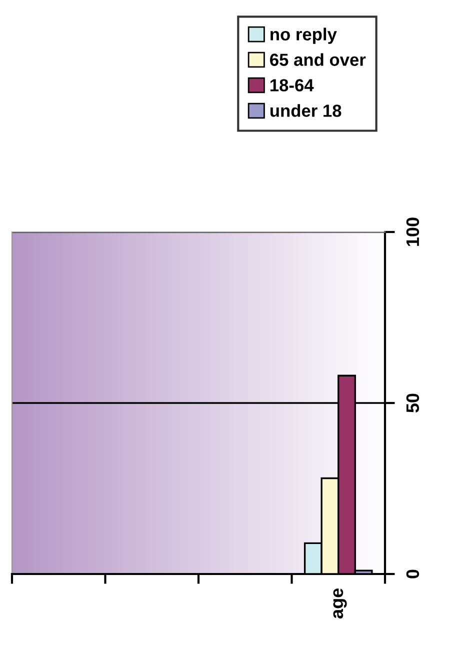  What do you see at coordinates (303, 36) in the screenshot?
I see `legend-label: no reply` at bounding box center [303, 36].